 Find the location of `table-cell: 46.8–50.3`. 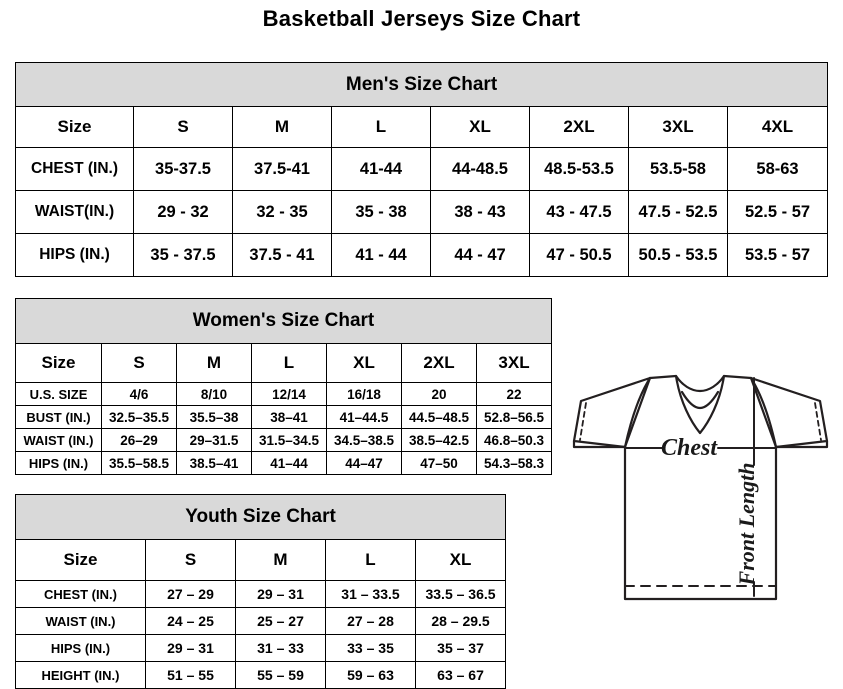

table-cell: 46.8–50.3 is located at coordinates (514, 440).